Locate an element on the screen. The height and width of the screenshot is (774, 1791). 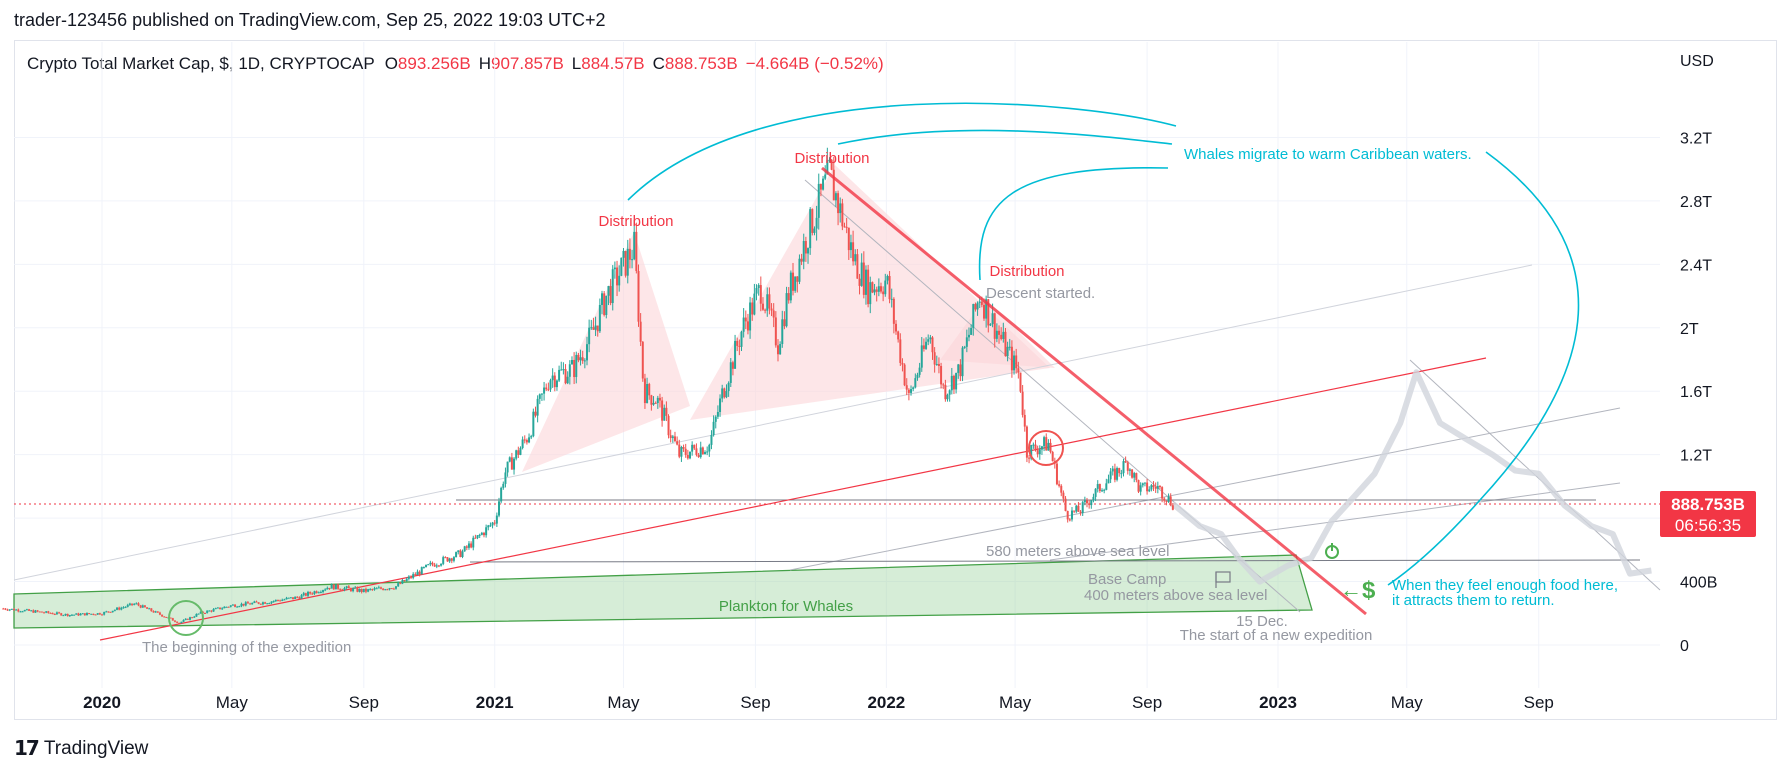
low-label: L is located at coordinates (576, 63).